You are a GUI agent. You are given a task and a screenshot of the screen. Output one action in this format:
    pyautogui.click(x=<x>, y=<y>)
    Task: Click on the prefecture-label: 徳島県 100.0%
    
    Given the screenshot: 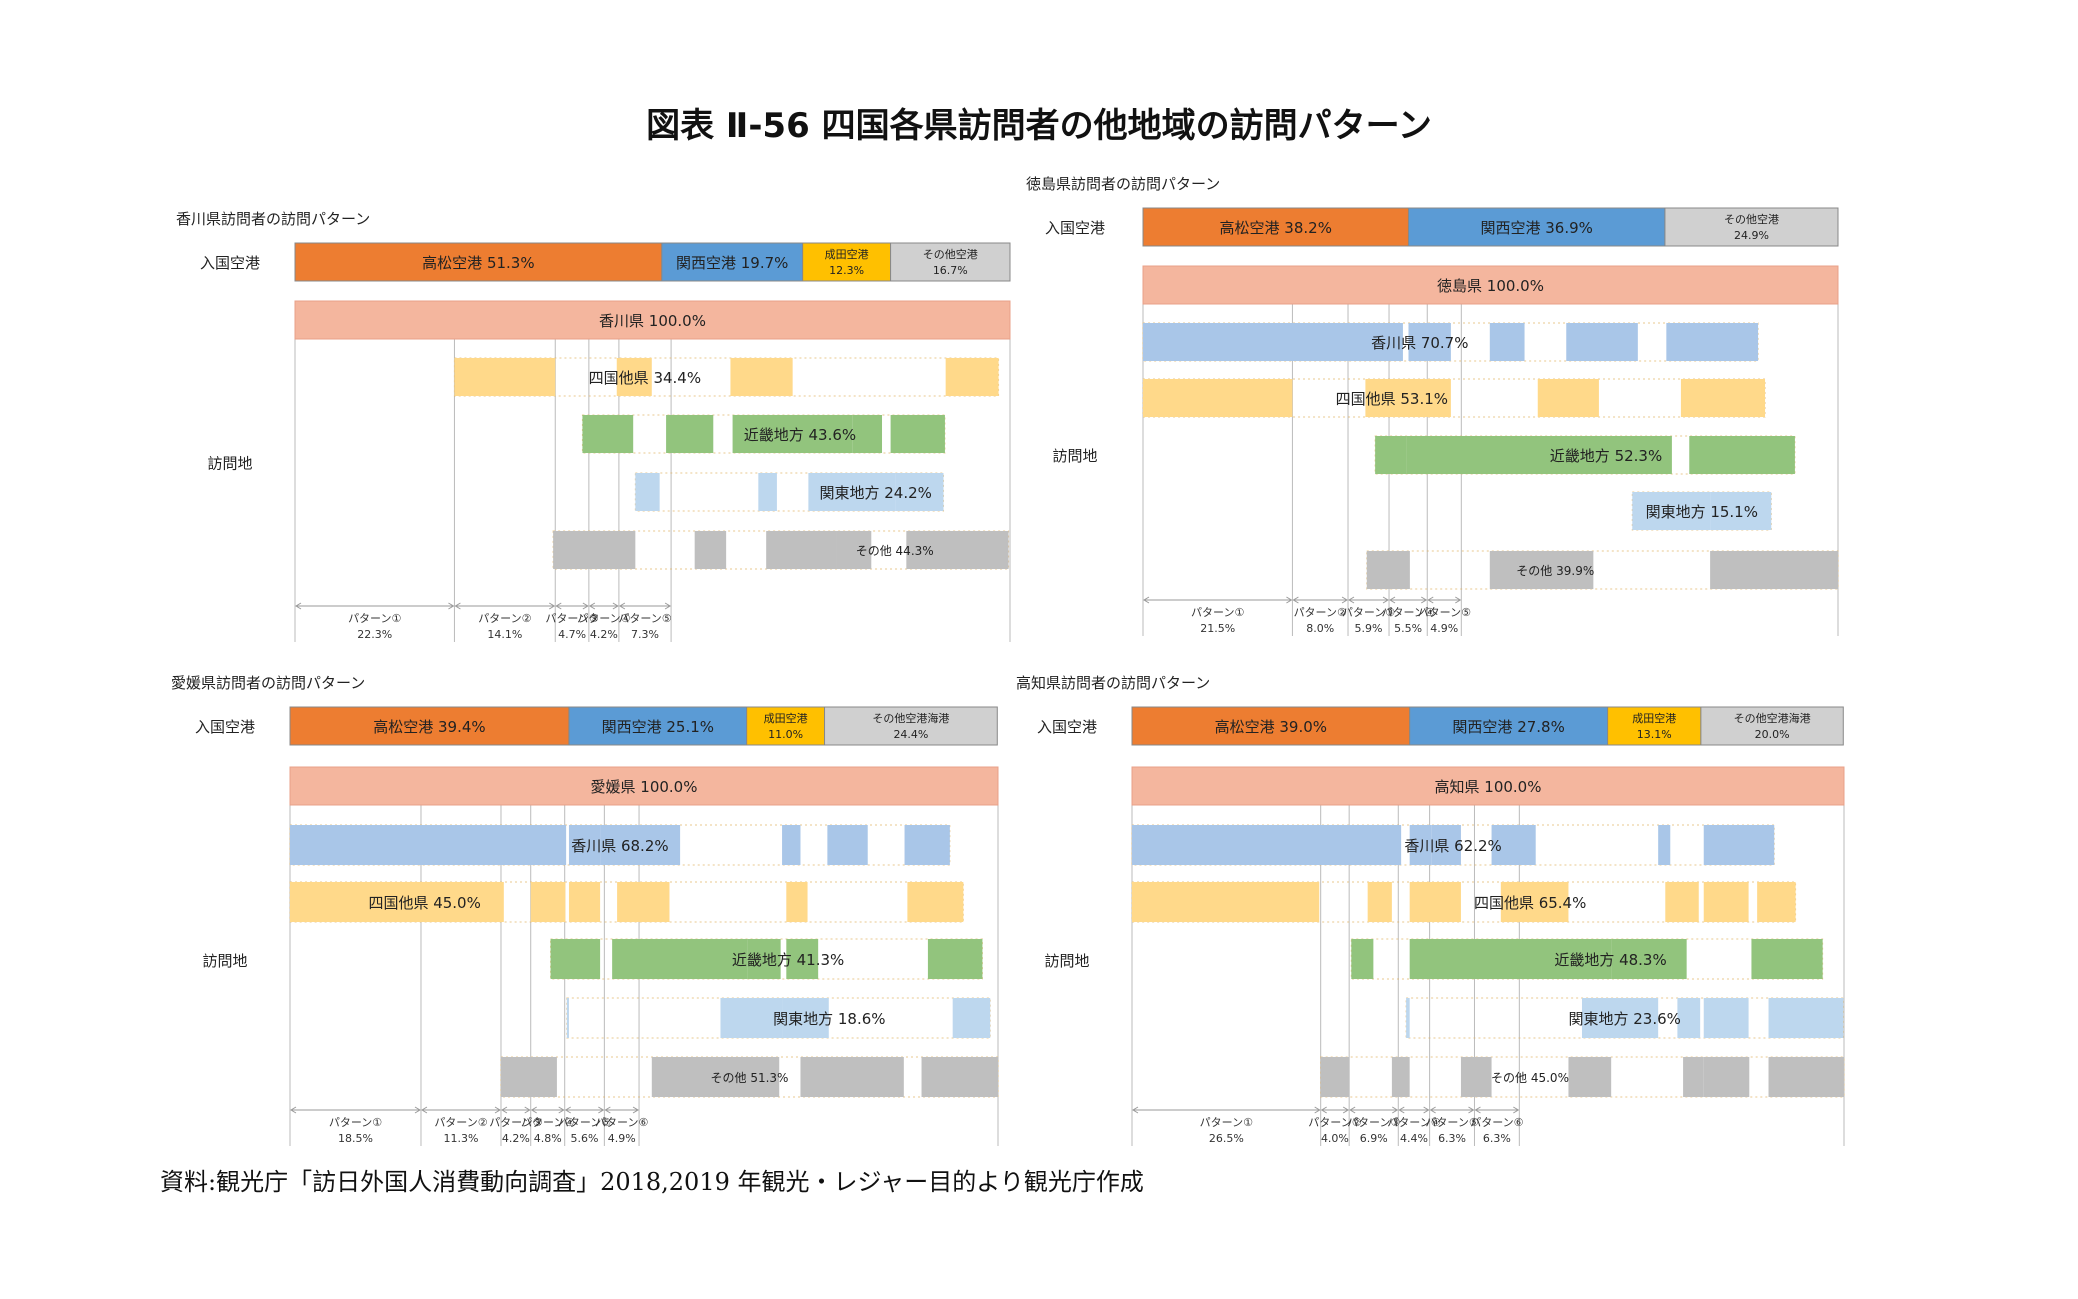 What is the action you would take?
    pyautogui.click(x=1490, y=286)
    